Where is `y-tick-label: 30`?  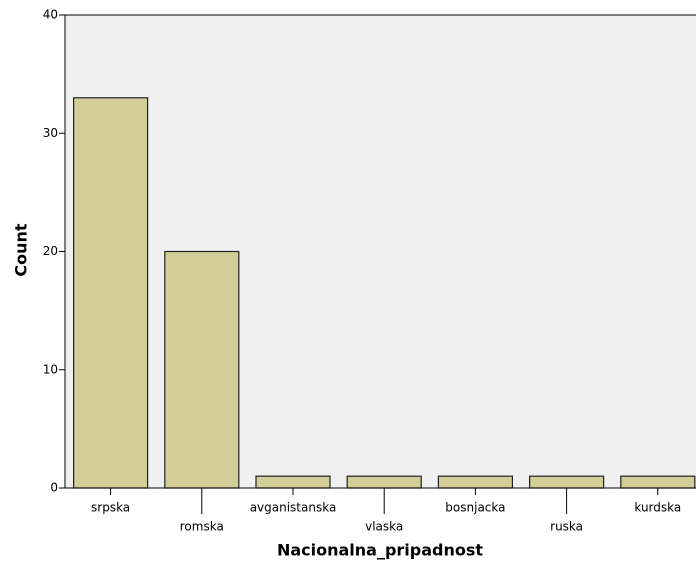
y-tick-label: 30 is located at coordinates (50, 133).